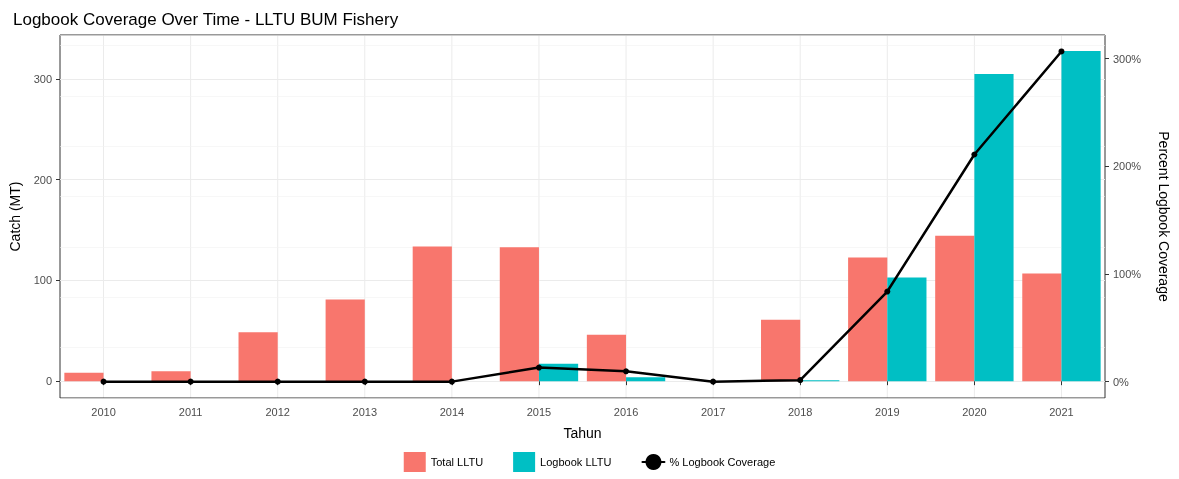 The height and width of the screenshot is (479, 1179). Describe the element at coordinates (1121, 381) in the screenshot. I see `y2-tick-label: 0%` at that location.